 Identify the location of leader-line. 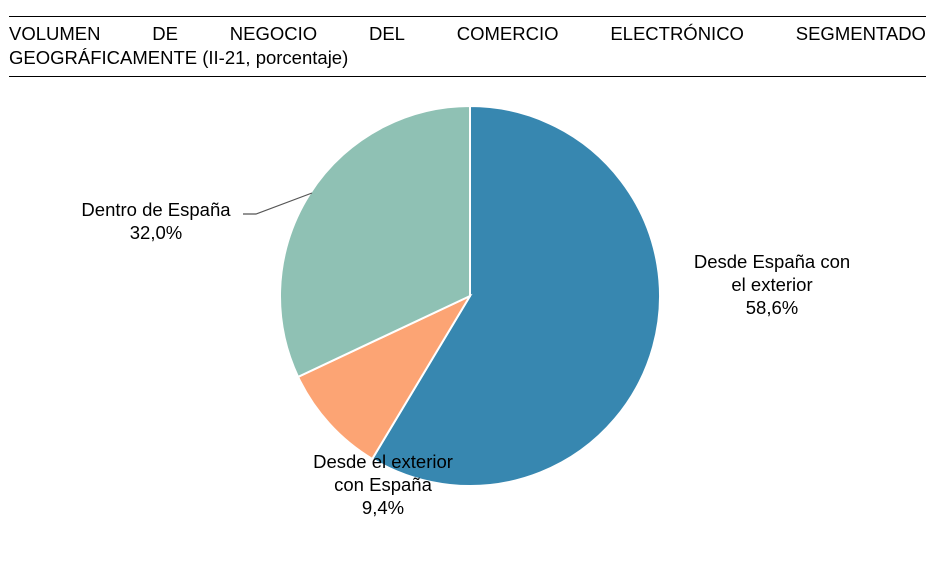
(278, 203).